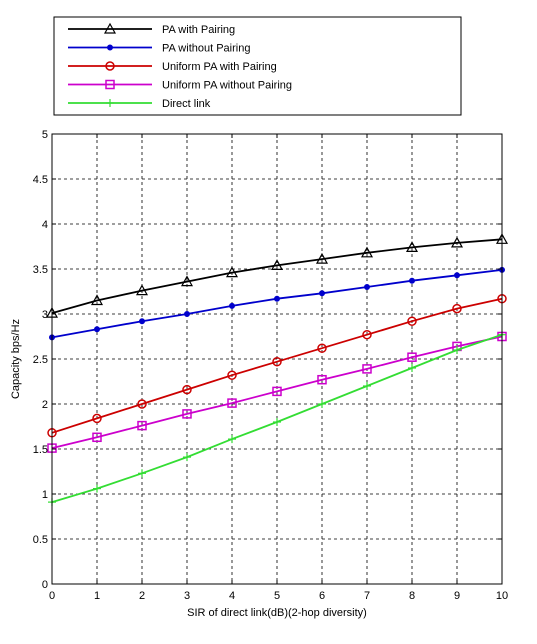  What do you see at coordinates (97, 596) in the screenshot?
I see `x-tick-label: 1` at bounding box center [97, 596].